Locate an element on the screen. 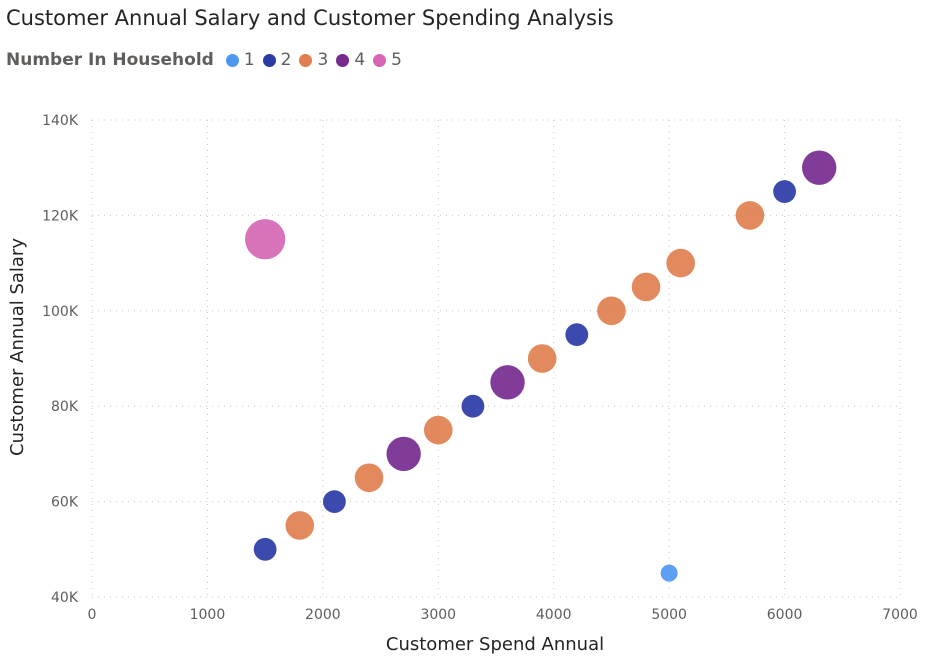 Image resolution: width=926 pixels, height=666 pixels. y-tick-label: 100K is located at coordinates (60, 312).